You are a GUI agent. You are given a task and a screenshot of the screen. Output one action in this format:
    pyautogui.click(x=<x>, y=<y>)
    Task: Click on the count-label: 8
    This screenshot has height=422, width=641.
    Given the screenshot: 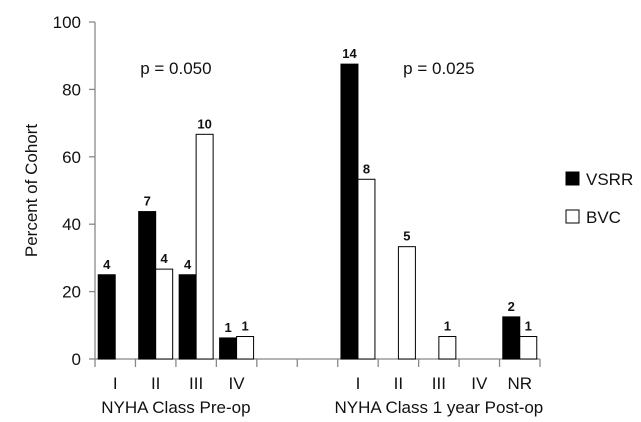 What is the action you would take?
    pyautogui.click(x=366, y=168)
    